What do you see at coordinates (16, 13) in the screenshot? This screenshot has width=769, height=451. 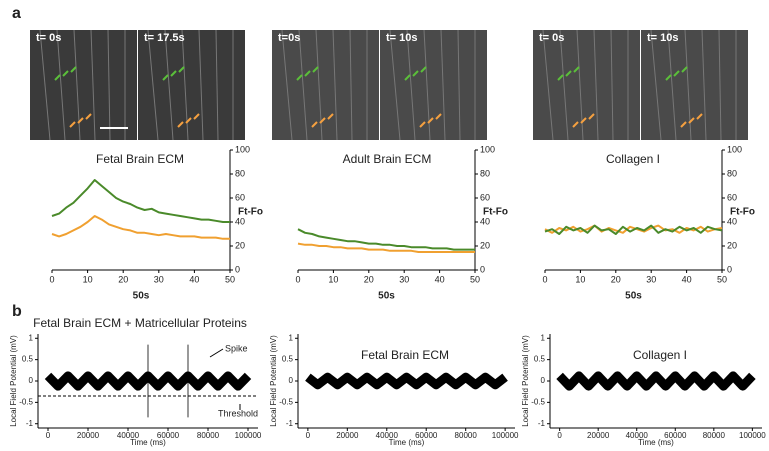 I see `panel-label: a` at bounding box center [16, 13].